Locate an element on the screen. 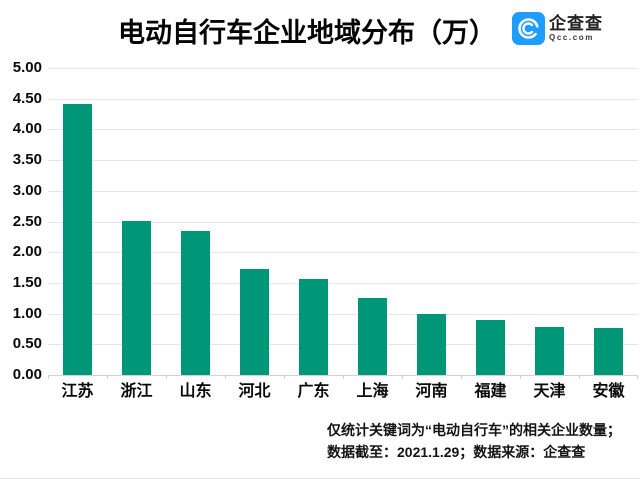 This screenshot has width=640, height=480. y-tick-label: 4.00 is located at coordinates (27, 128).